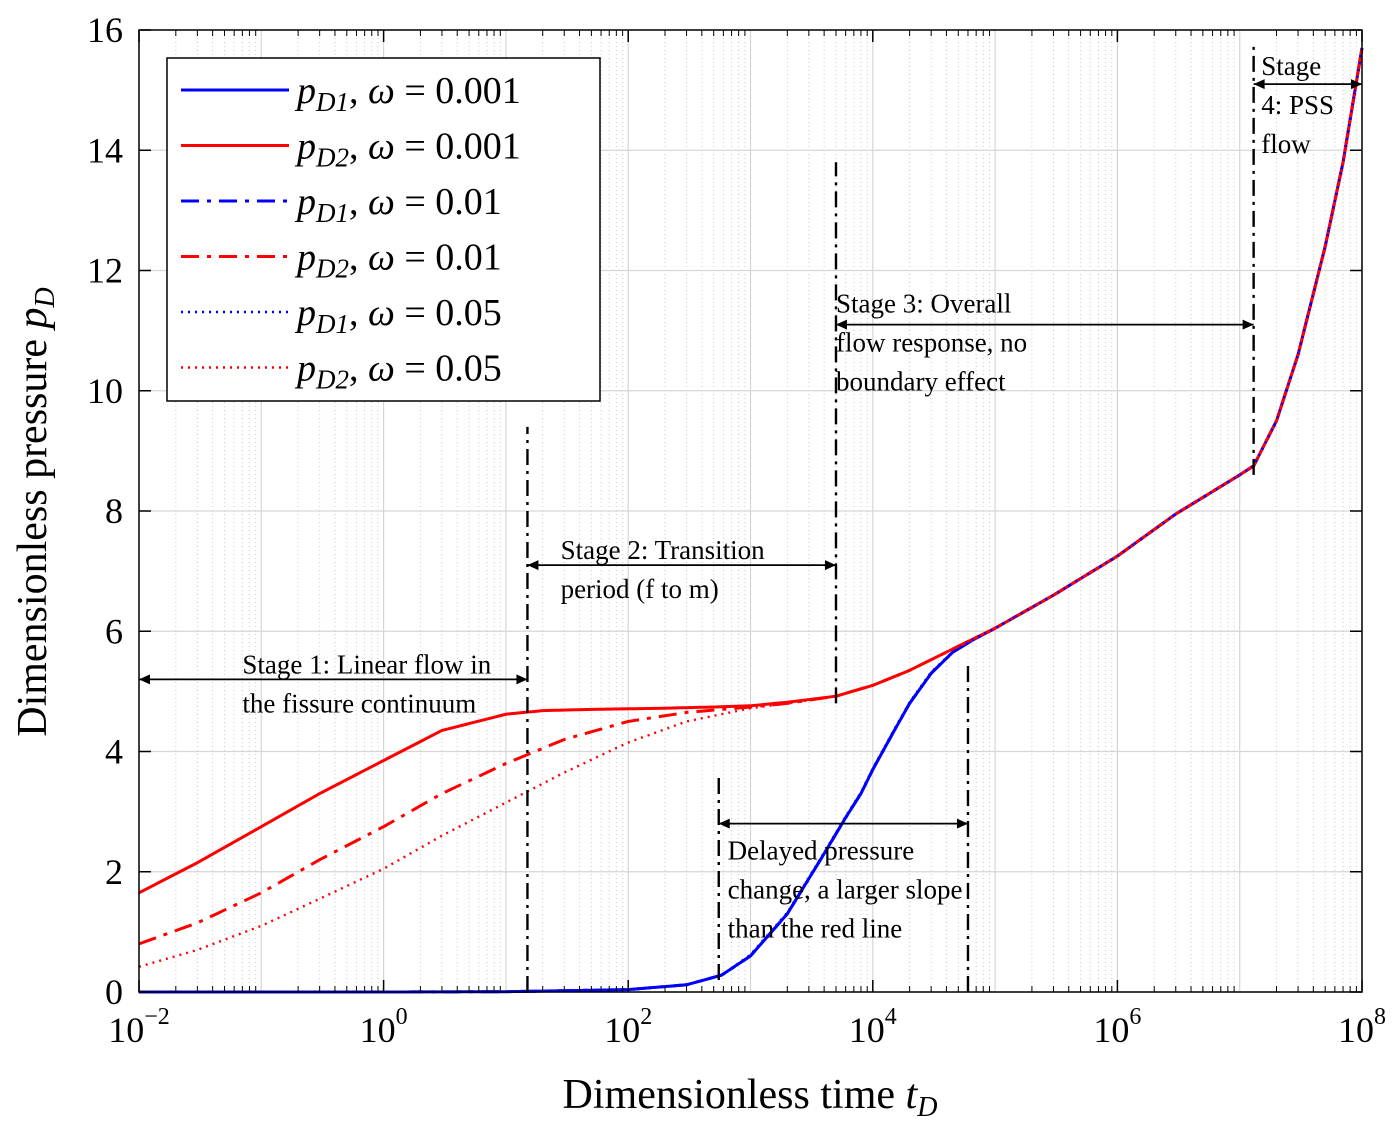  What do you see at coordinates (663, 550) in the screenshot?
I see `stage-note-line: Stage 2: Transition` at bounding box center [663, 550].